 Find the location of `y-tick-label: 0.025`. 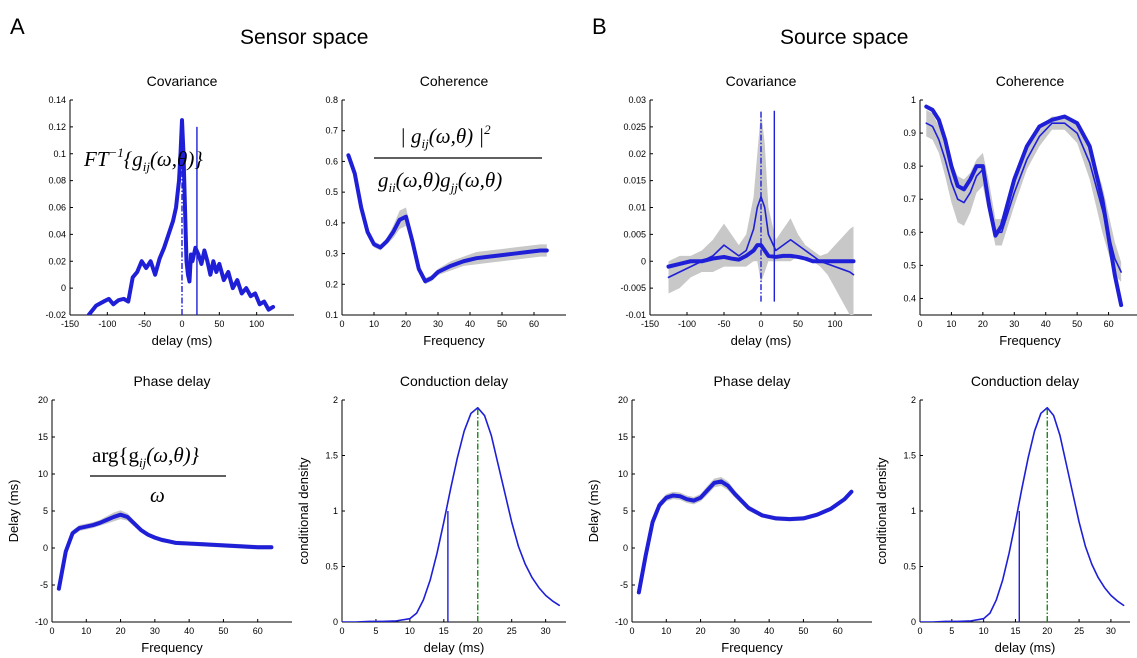

y-tick-label: 0.025 is located at coordinates (634, 127).